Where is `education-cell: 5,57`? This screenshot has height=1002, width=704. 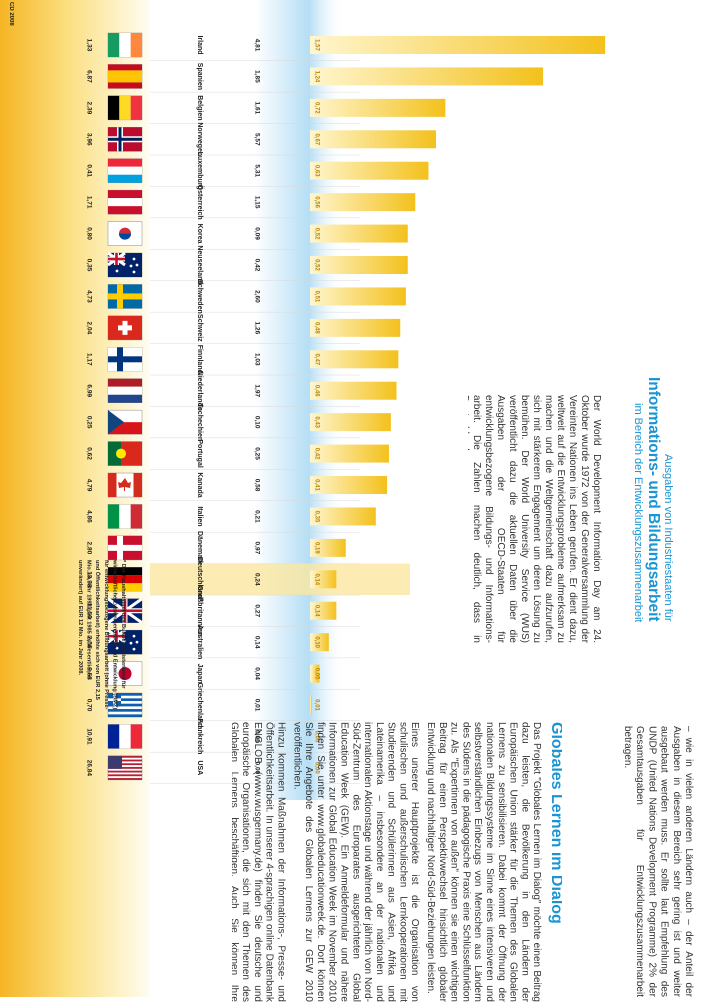 education-cell: 5,57 is located at coordinates (256, 139).